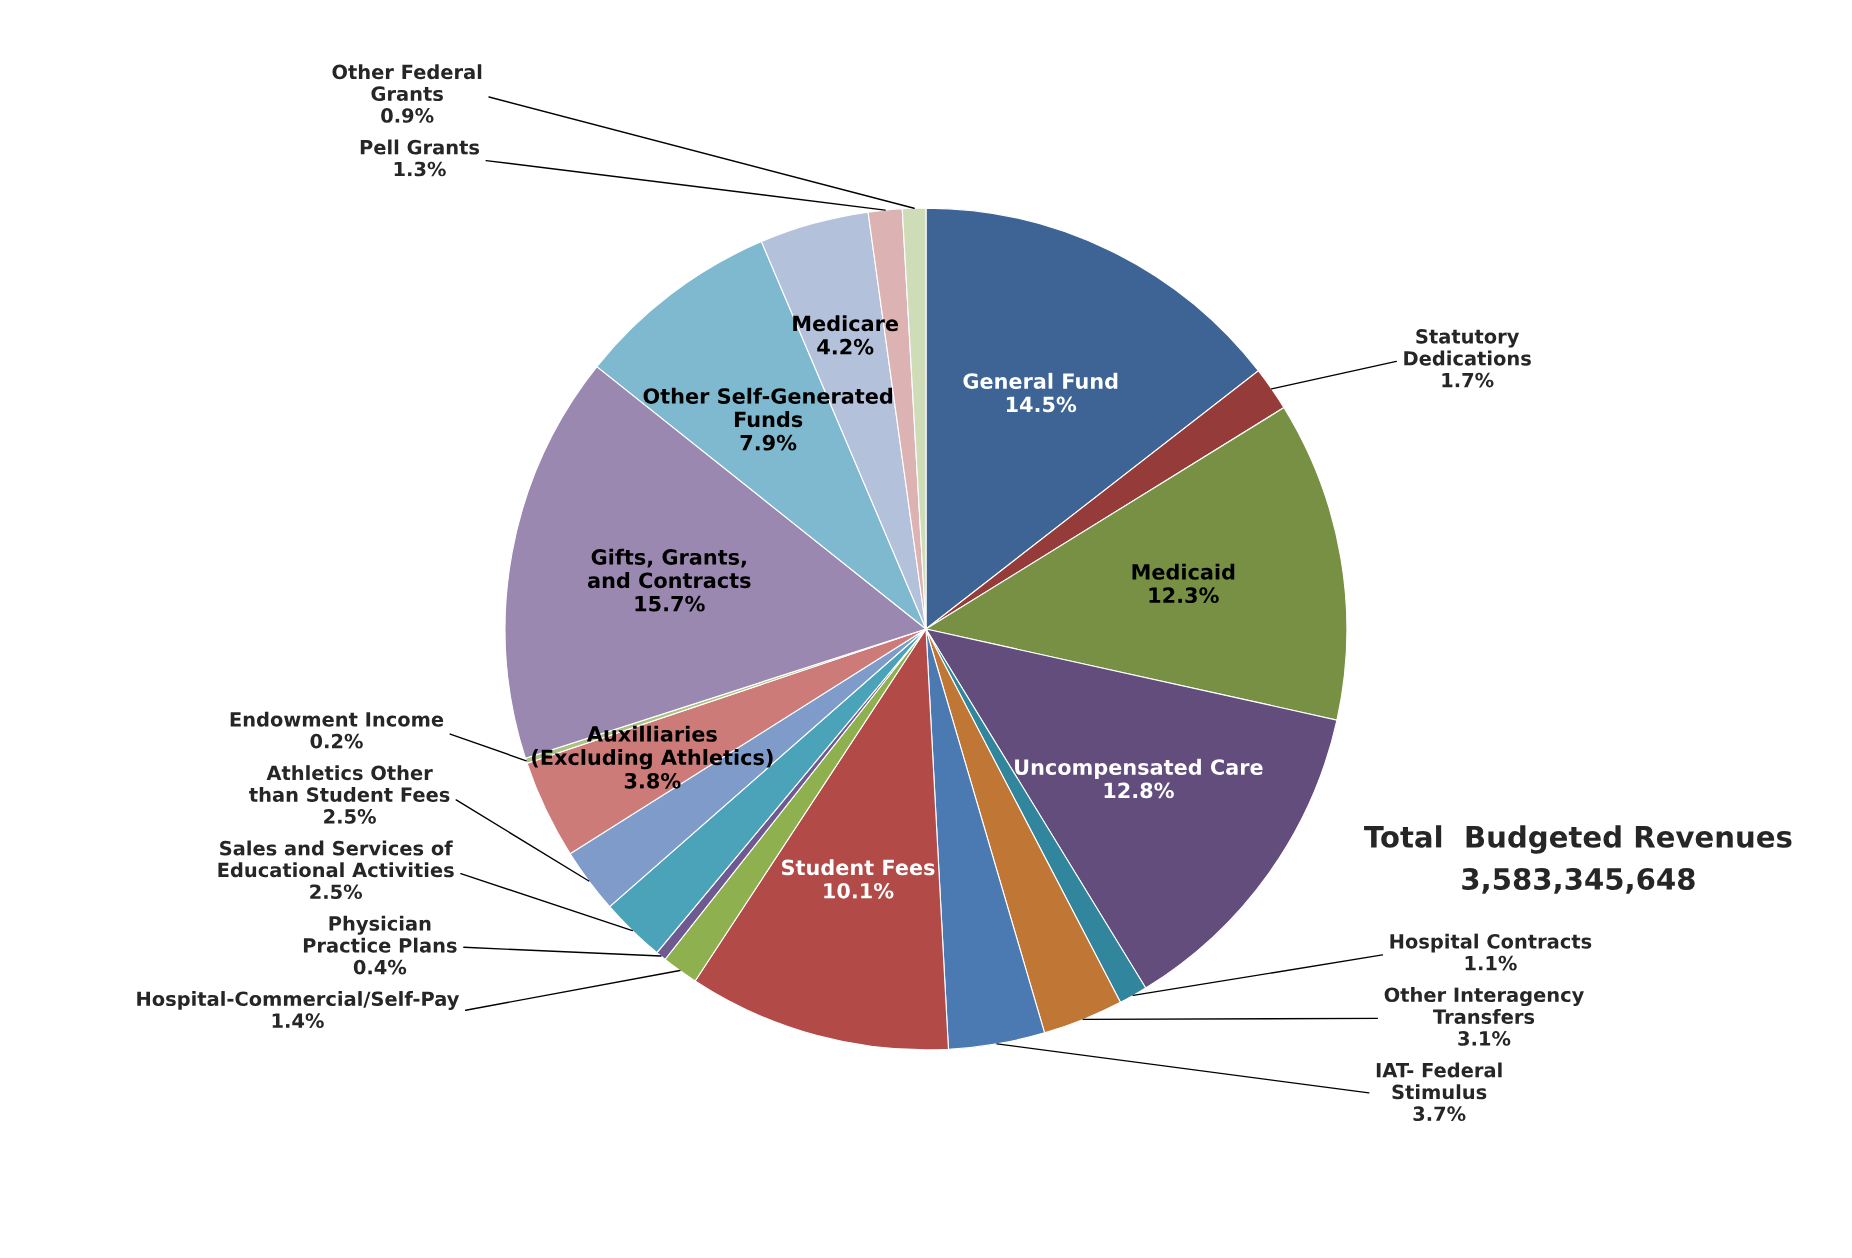 This screenshot has width=1852, height=1258. What do you see at coordinates (336, 859) in the screenshot?
I see `slice-label: Sales and Services of Educational Activities` at bounding box center [336, 859].